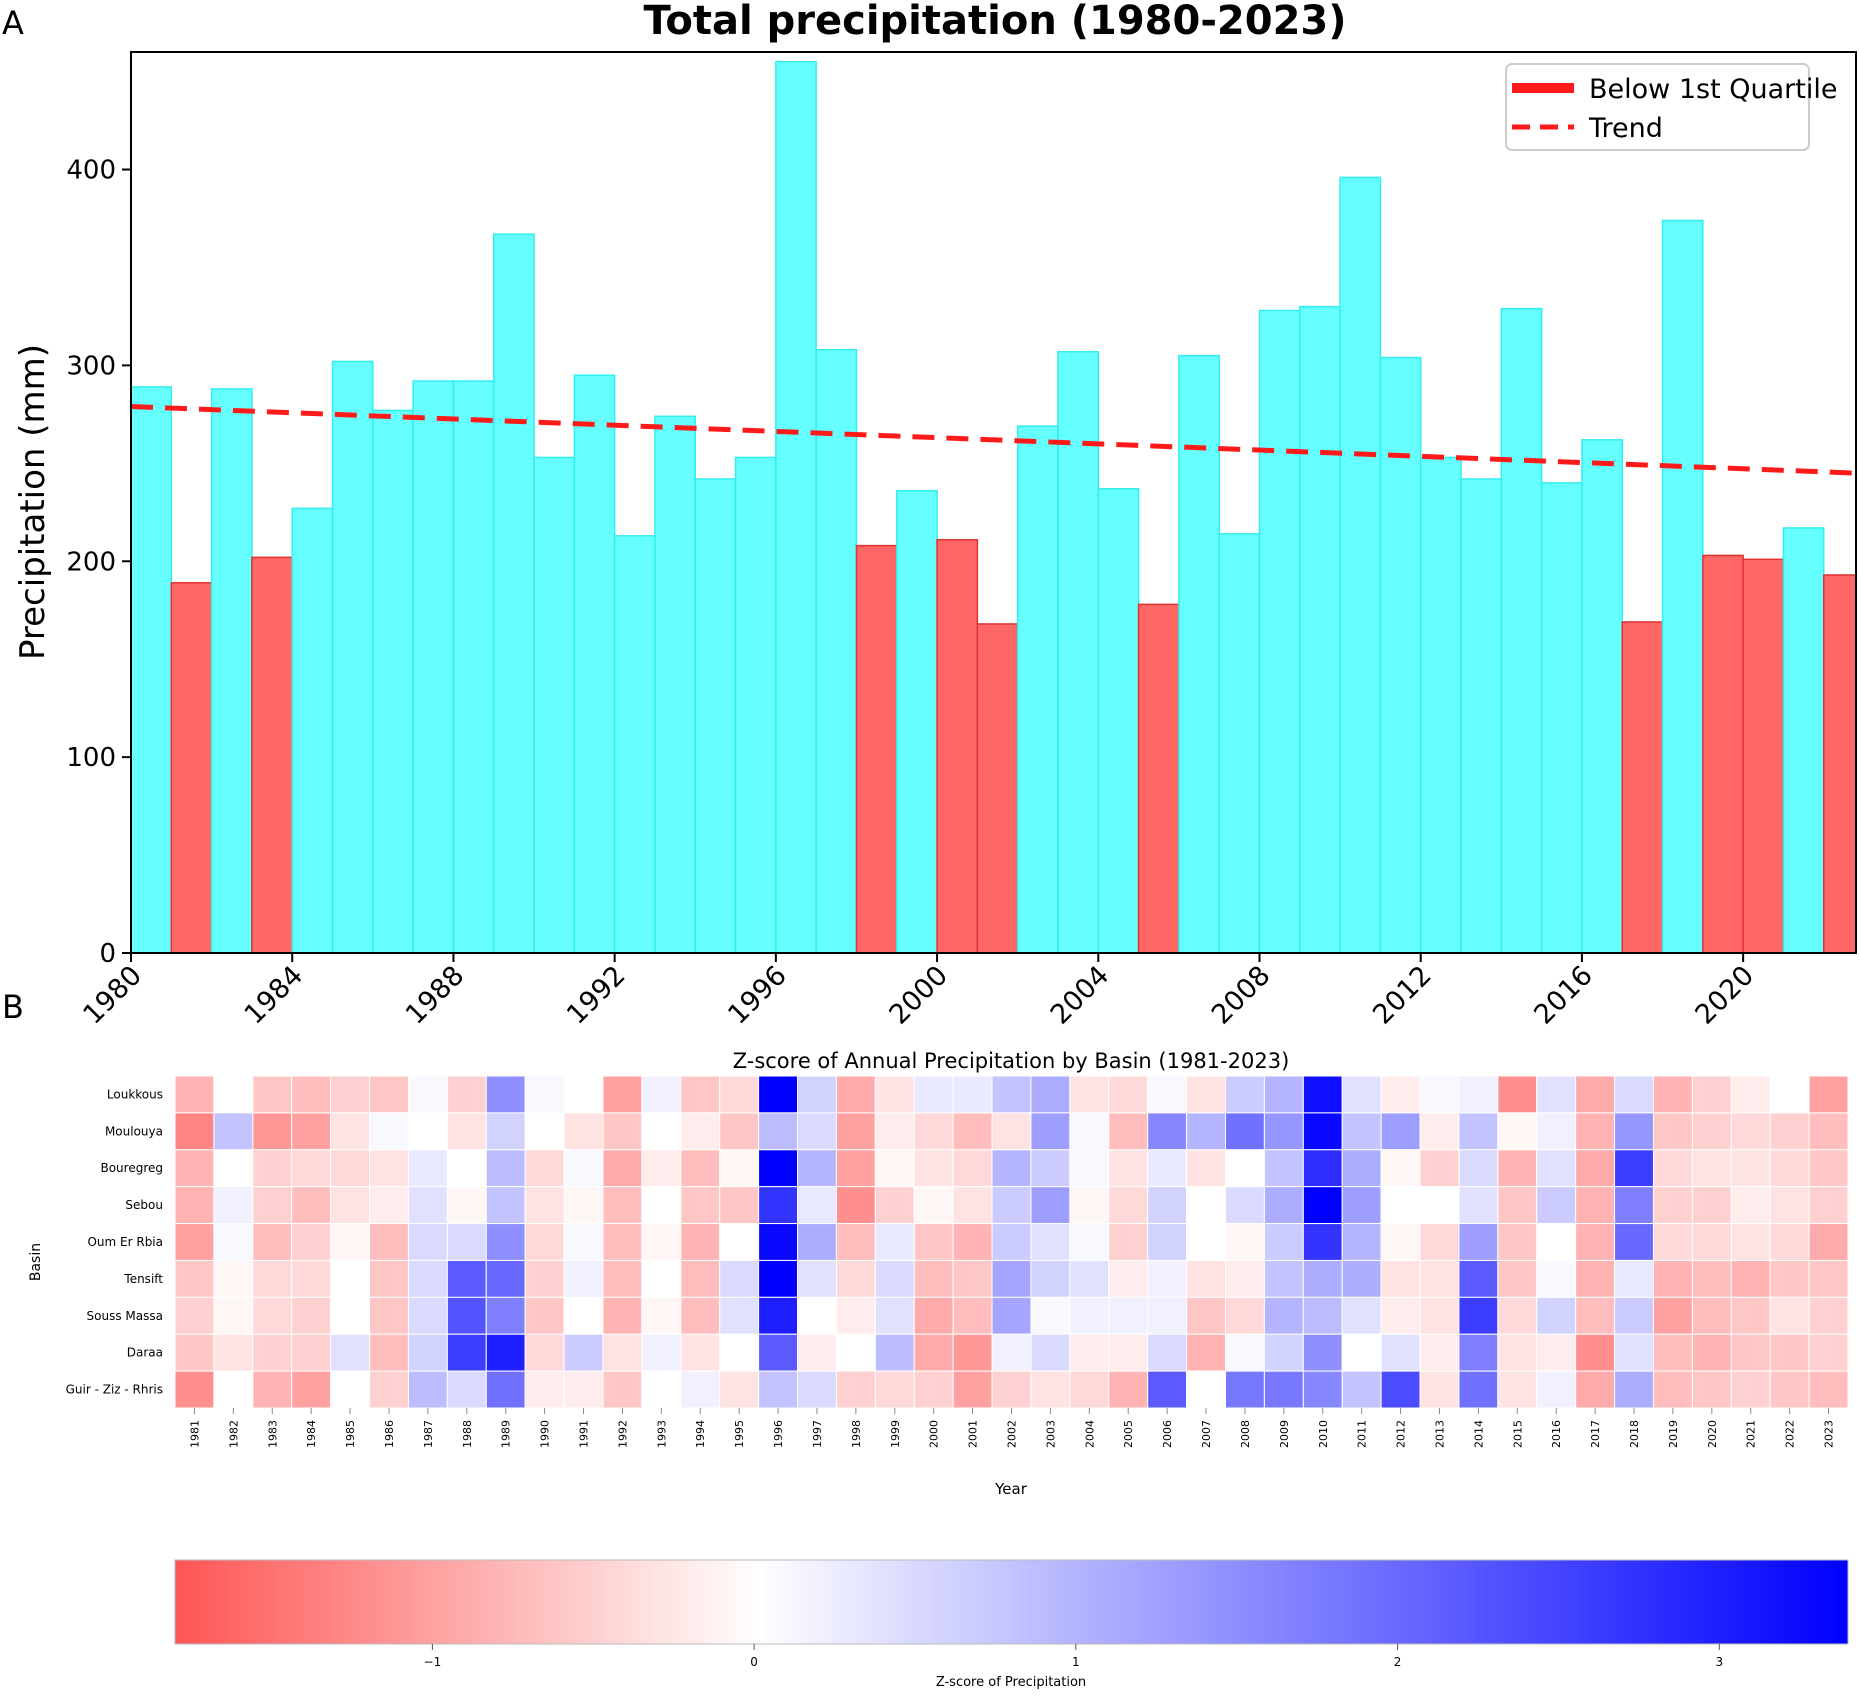 The height and width of the screenshot is (1696, 1859). Describe the element at coordinates (919, 995) in the screenshot. I see `x-tick-label: 2000` at that location.